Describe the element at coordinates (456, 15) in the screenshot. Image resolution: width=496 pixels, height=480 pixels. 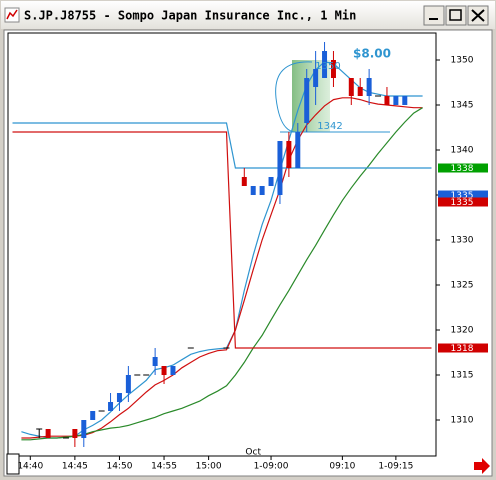
I see `maximize-button` at that location.